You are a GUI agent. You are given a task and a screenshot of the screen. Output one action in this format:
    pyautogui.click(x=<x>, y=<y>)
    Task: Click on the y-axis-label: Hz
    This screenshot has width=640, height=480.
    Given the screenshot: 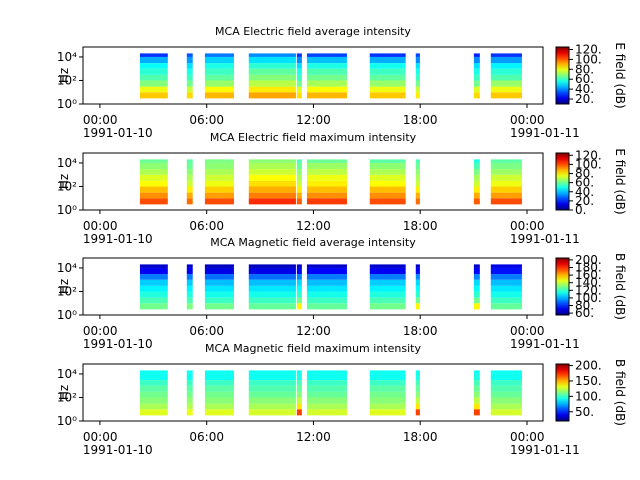 What is the action you would take?
    pyautogui.click(x=64, y=181)
    